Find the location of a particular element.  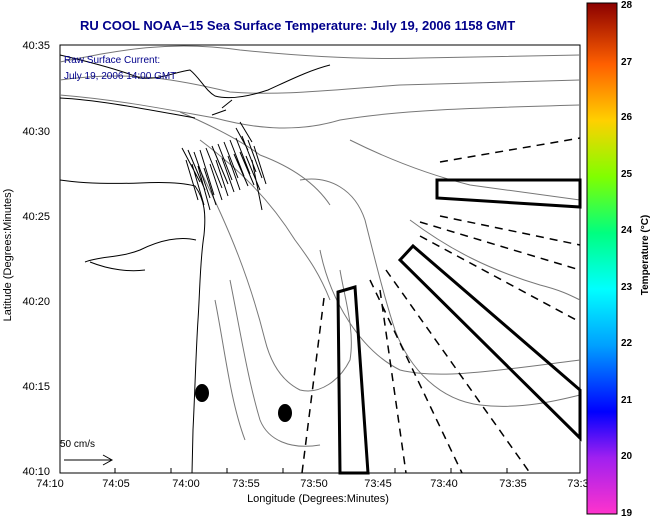

x-tick-label: 73:3 is located at coordinates (577, 484).